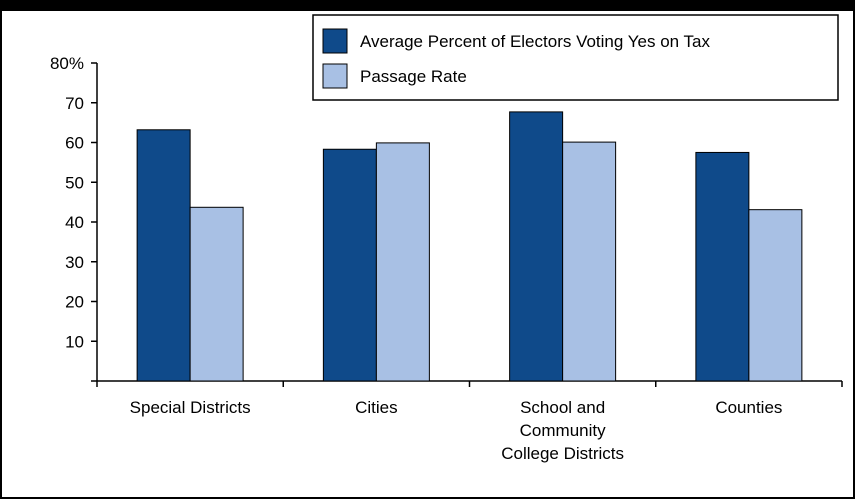 This screenshot has height=499, width=855. I want to click on x-category-label: Cities, so click(376, 407).